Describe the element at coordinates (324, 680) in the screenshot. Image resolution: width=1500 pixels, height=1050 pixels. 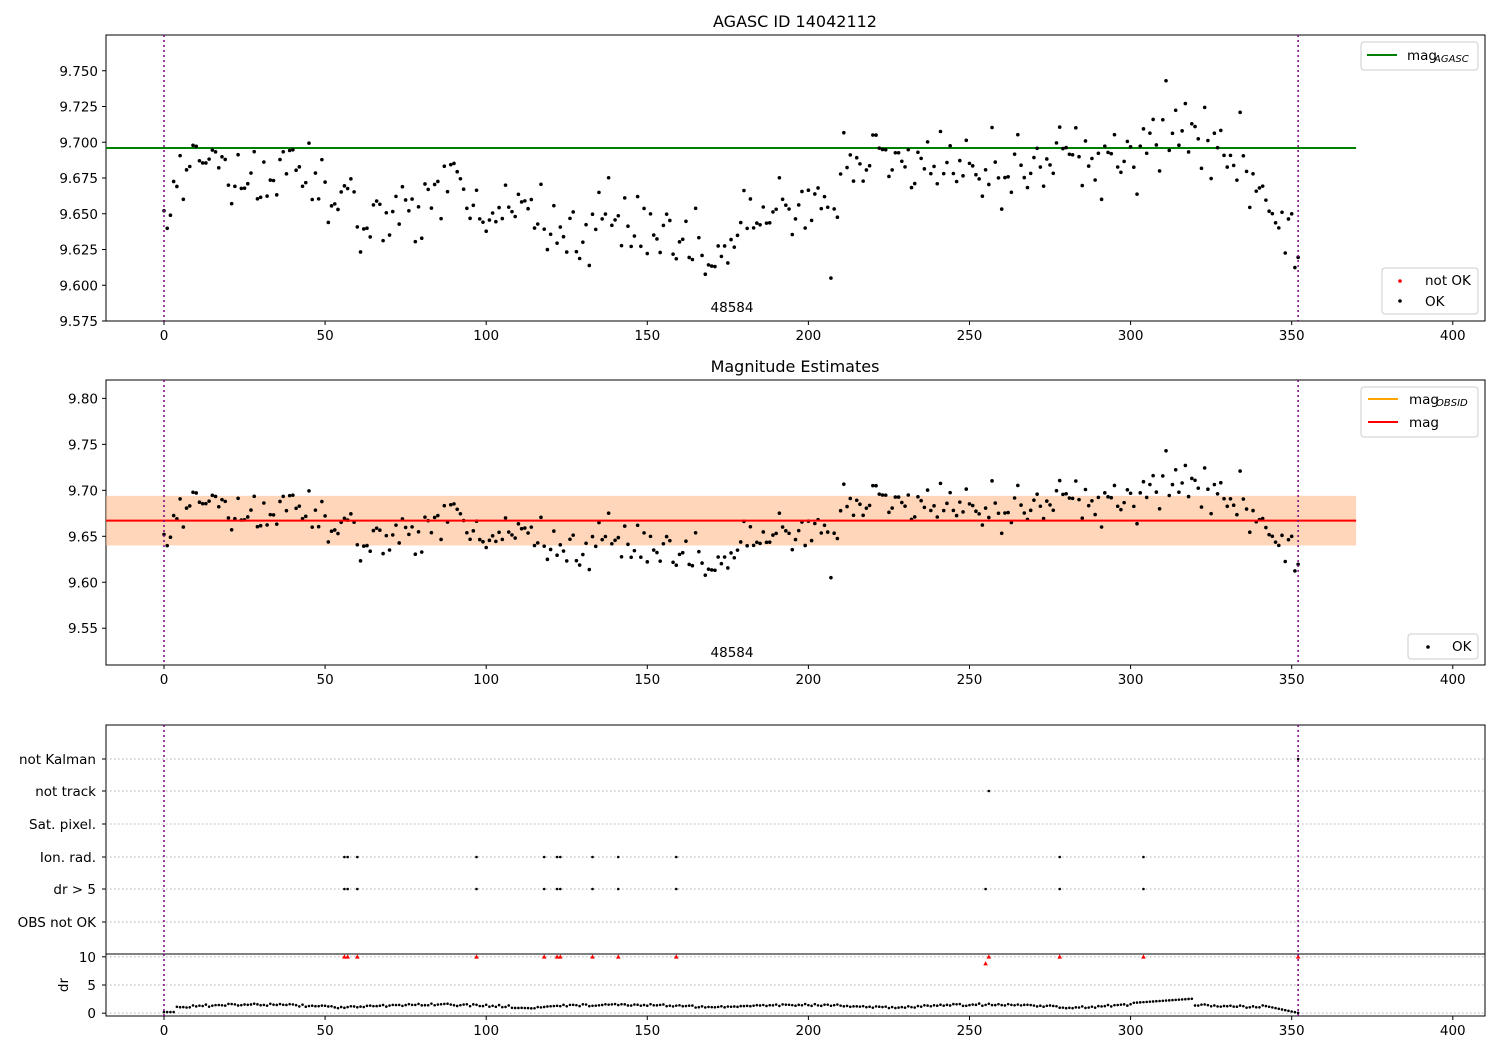
I see `x-tick-label: 50` at that location.